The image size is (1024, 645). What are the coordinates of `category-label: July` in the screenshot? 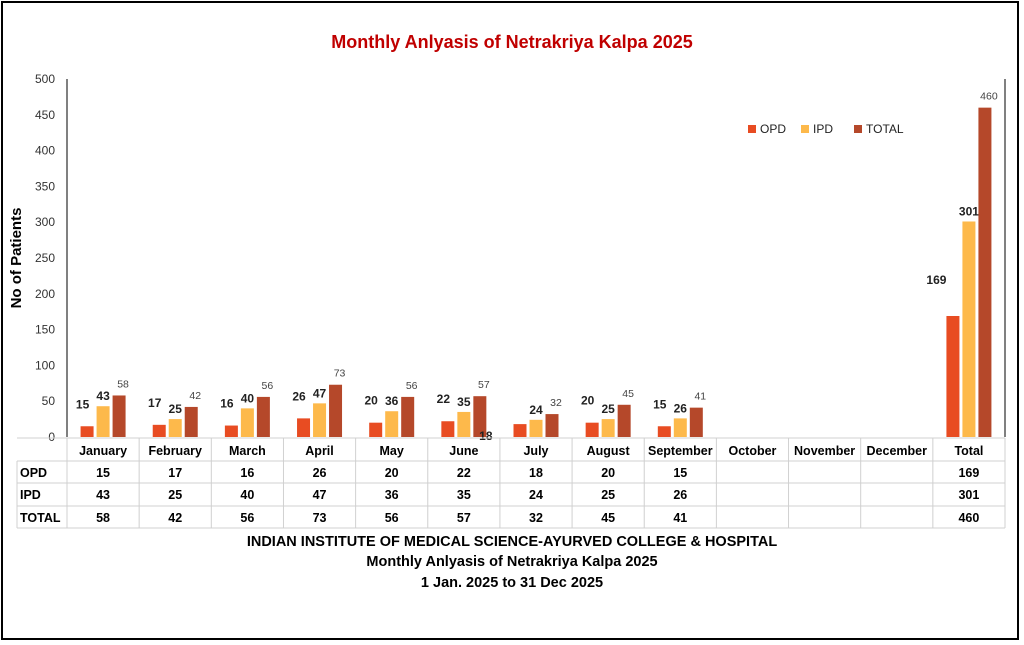 It's located at (535, 451).